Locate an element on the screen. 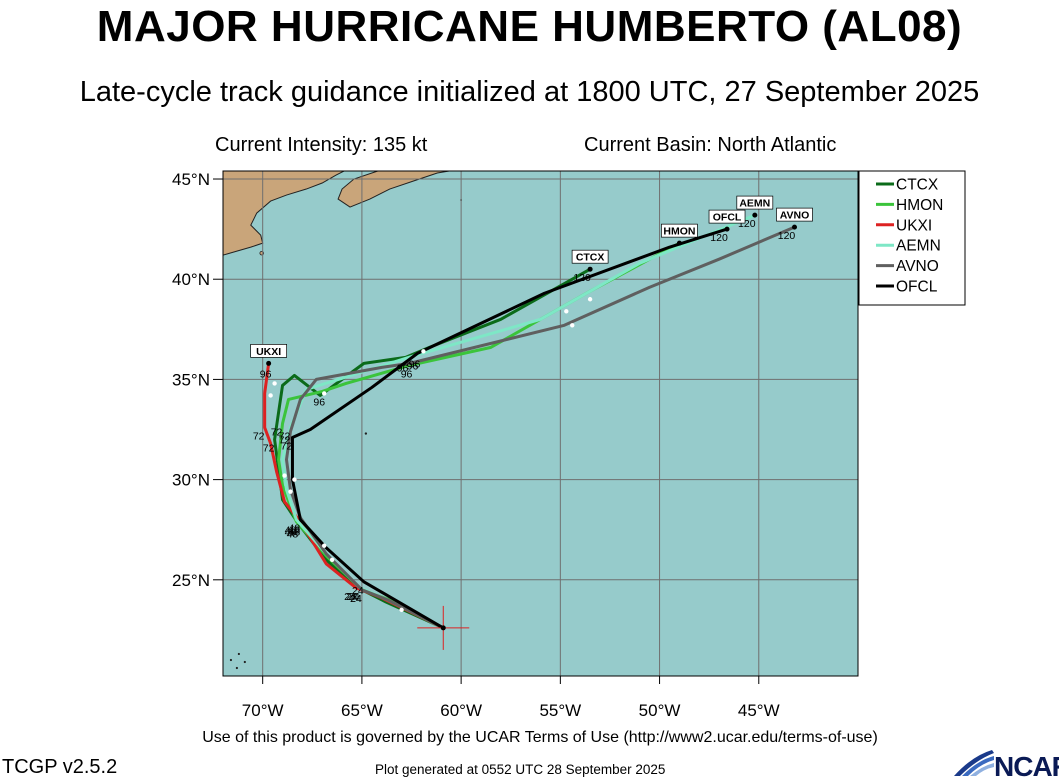  tau-label-ukxi: 96 is located at coordinates (266, 374).